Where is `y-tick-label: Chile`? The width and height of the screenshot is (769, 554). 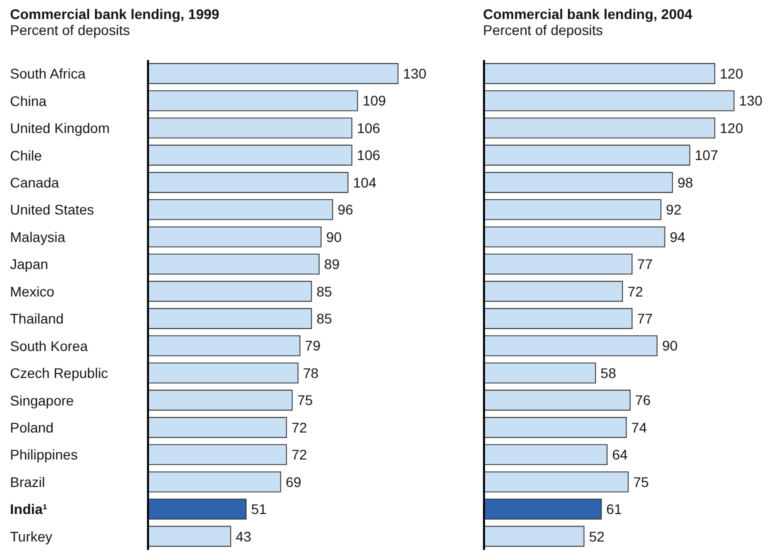
y-tick-label: Chile is located at coordinates (26, 155).